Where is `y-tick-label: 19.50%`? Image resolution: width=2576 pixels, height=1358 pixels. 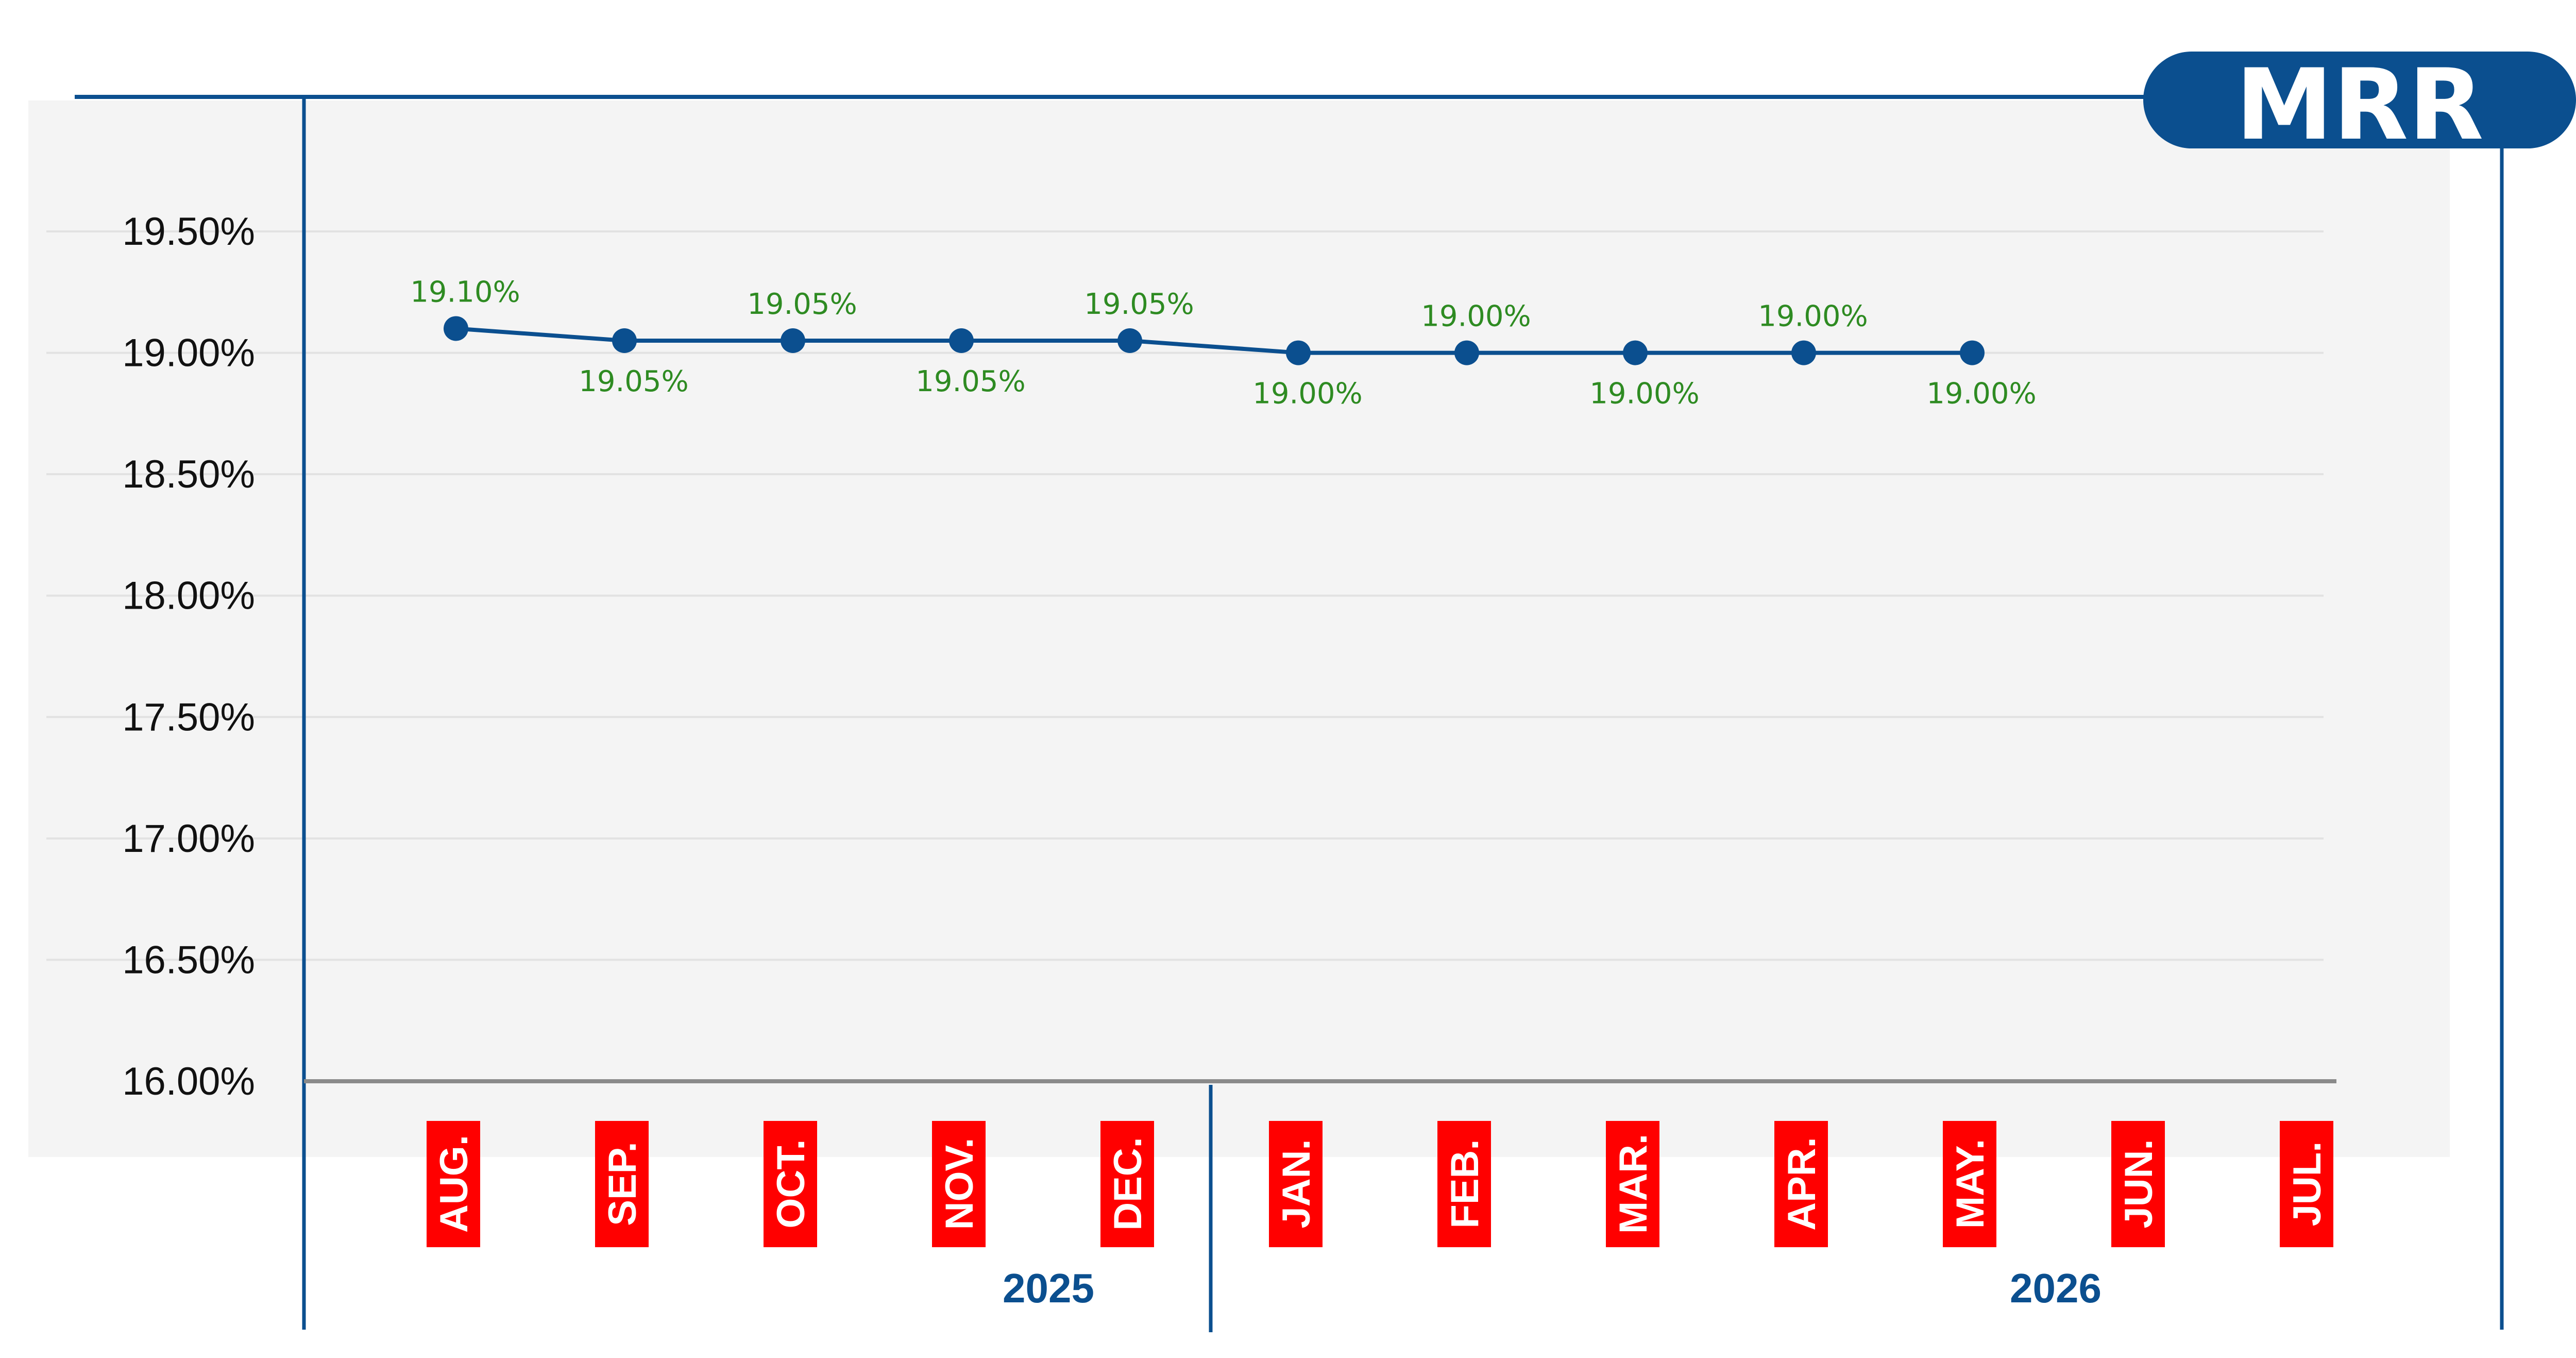
y-tick-label: 19.50% is located at coordinates (188, 232).